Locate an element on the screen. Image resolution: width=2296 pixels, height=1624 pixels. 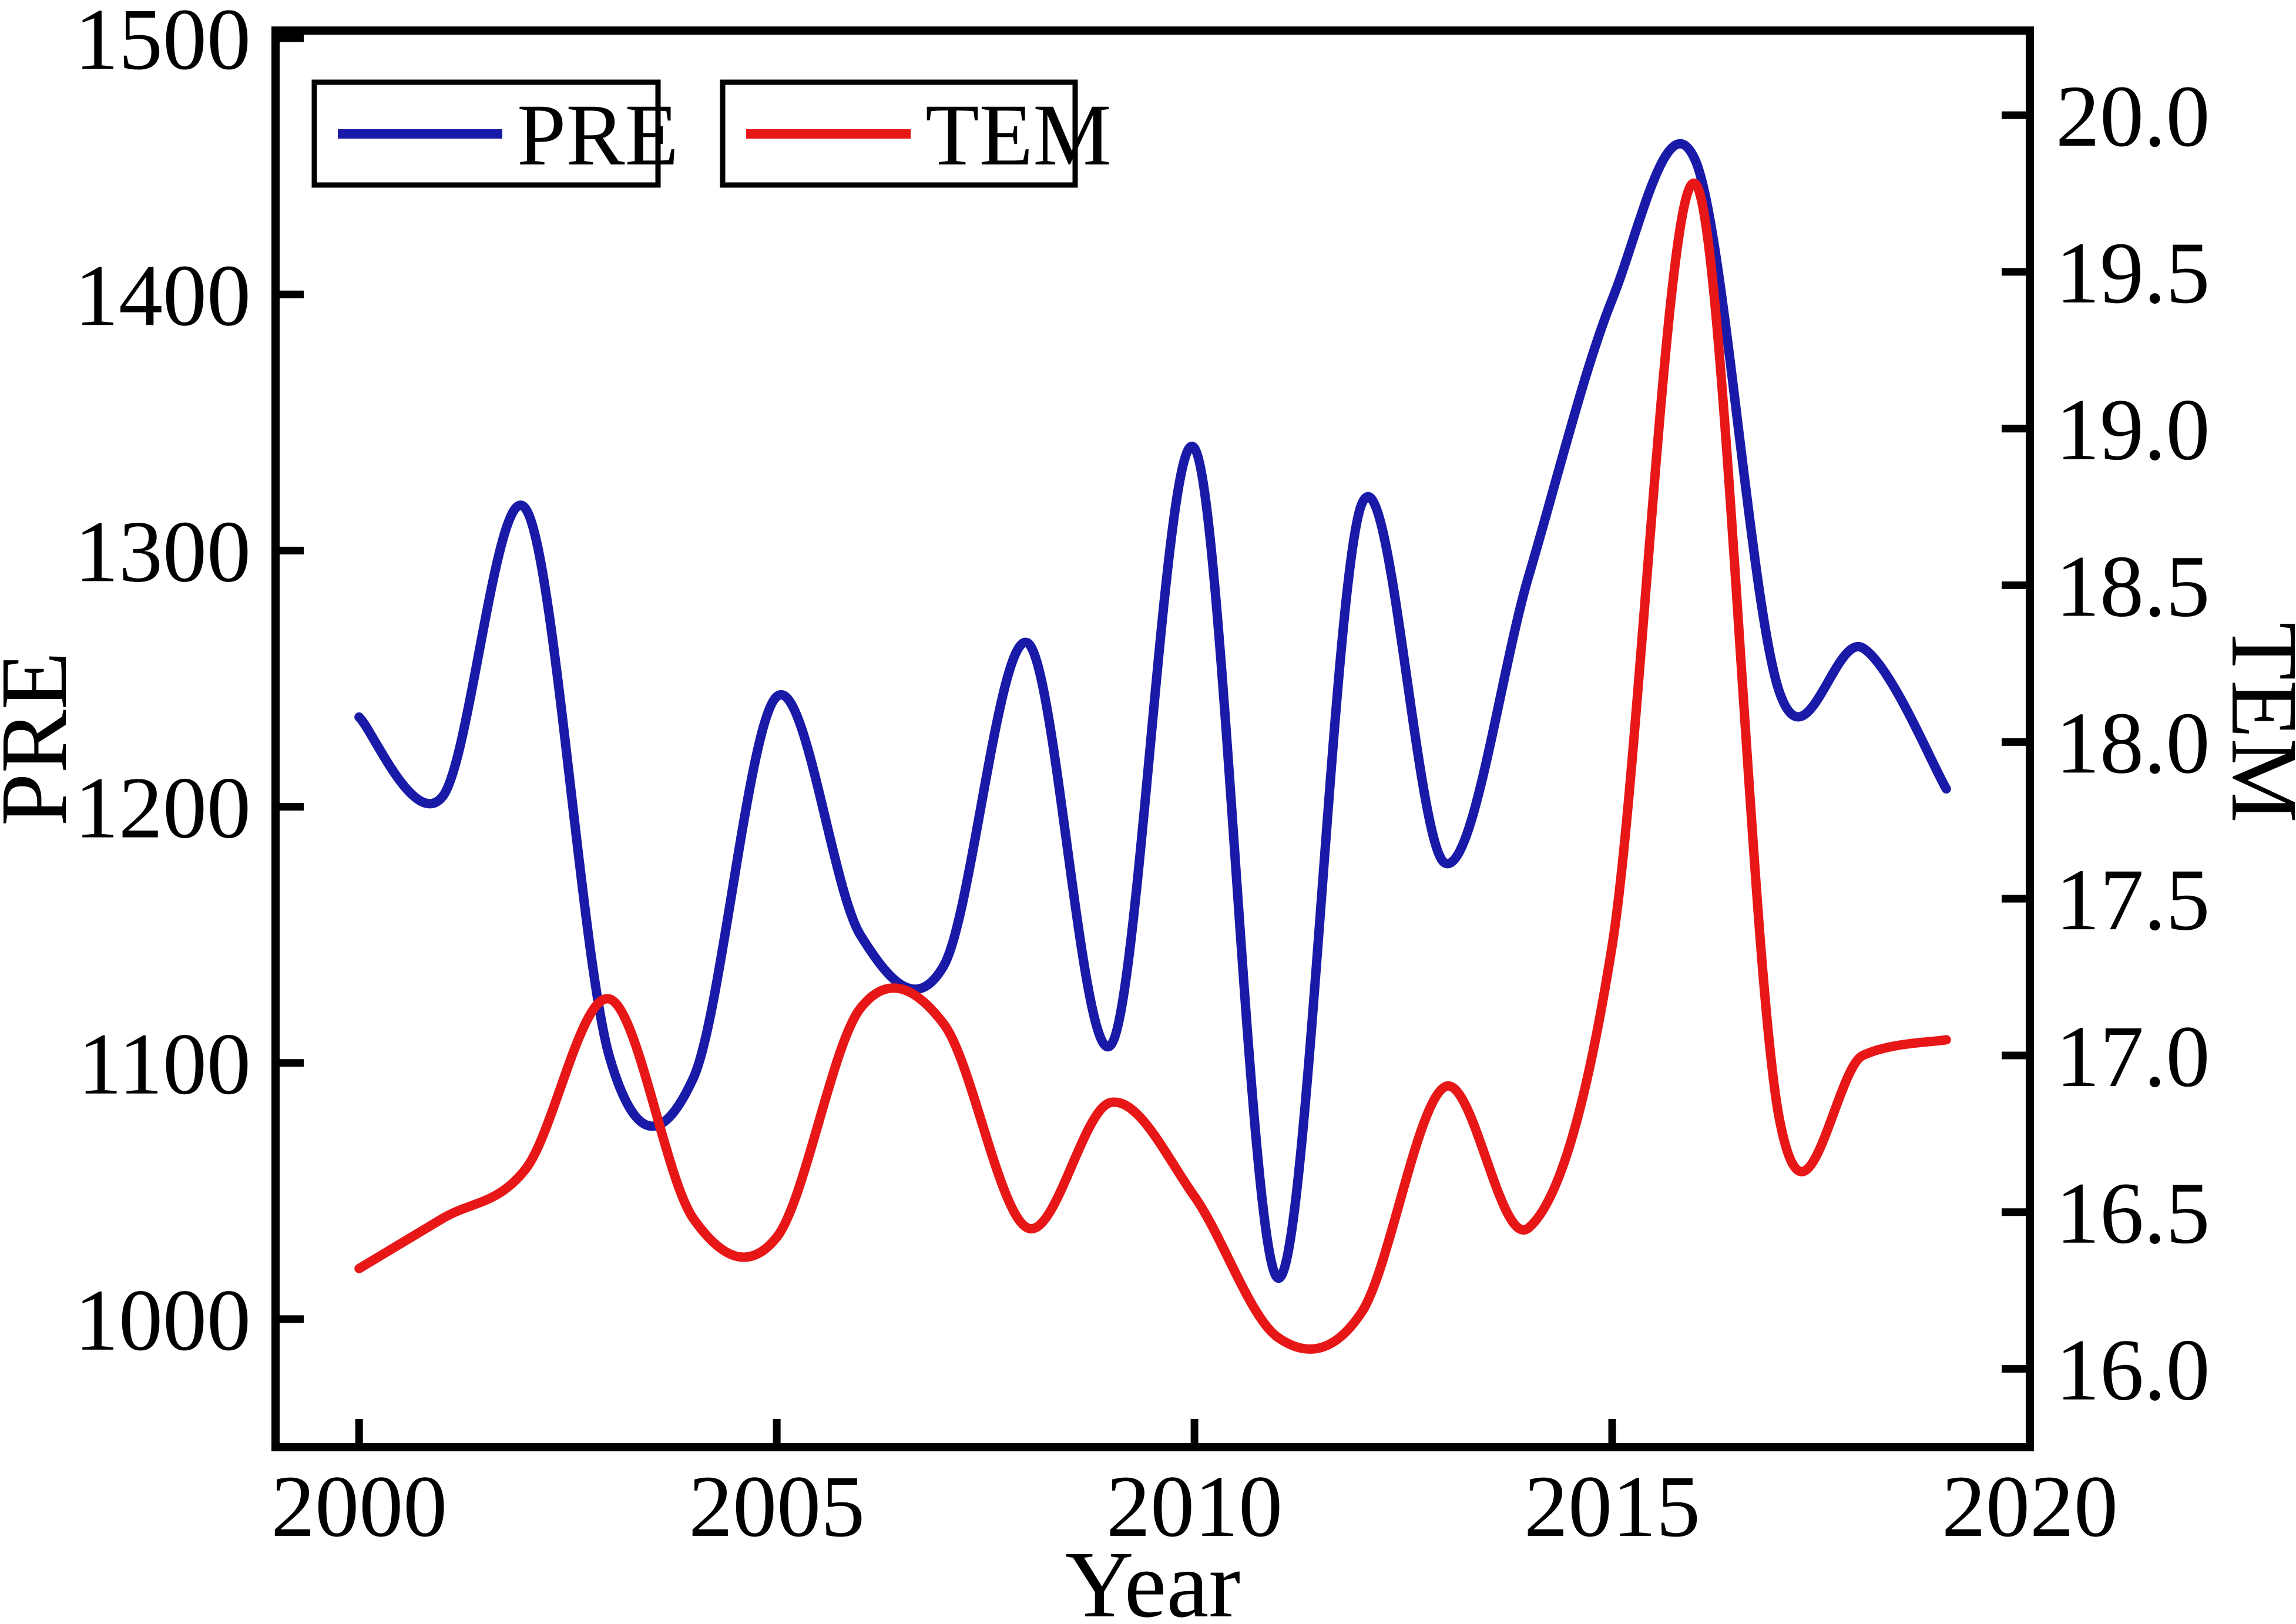
y-left-tick-label: 1300 is located at coordinates (163, 552).